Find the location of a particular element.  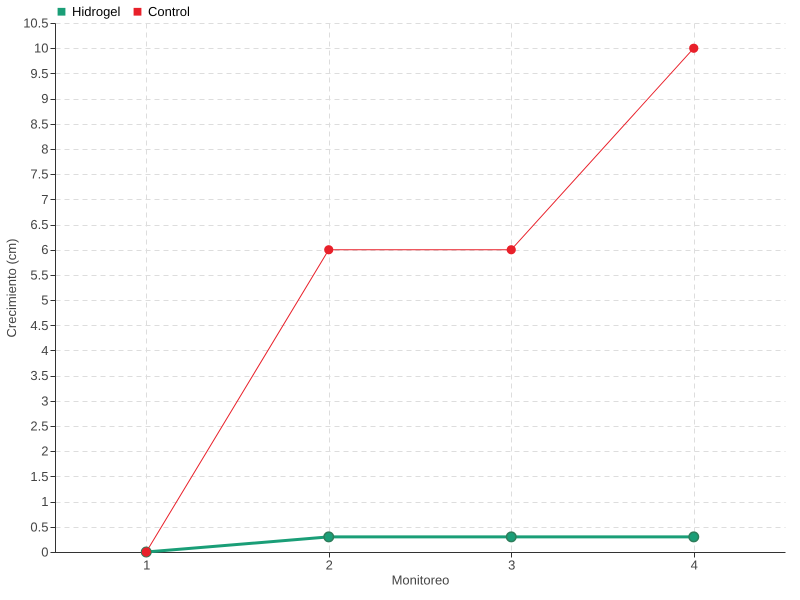

y-tick-label: 4 is located at coordinates (44, 350).